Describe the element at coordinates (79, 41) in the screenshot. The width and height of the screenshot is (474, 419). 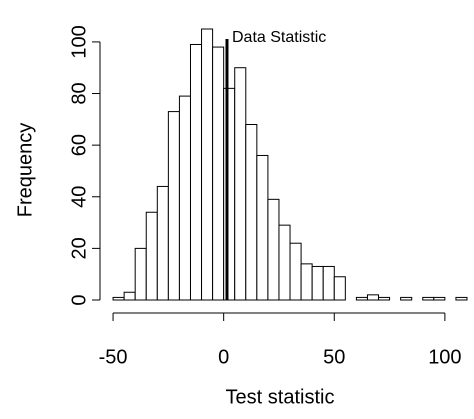
I see `y-tick-label: 100` at that location.